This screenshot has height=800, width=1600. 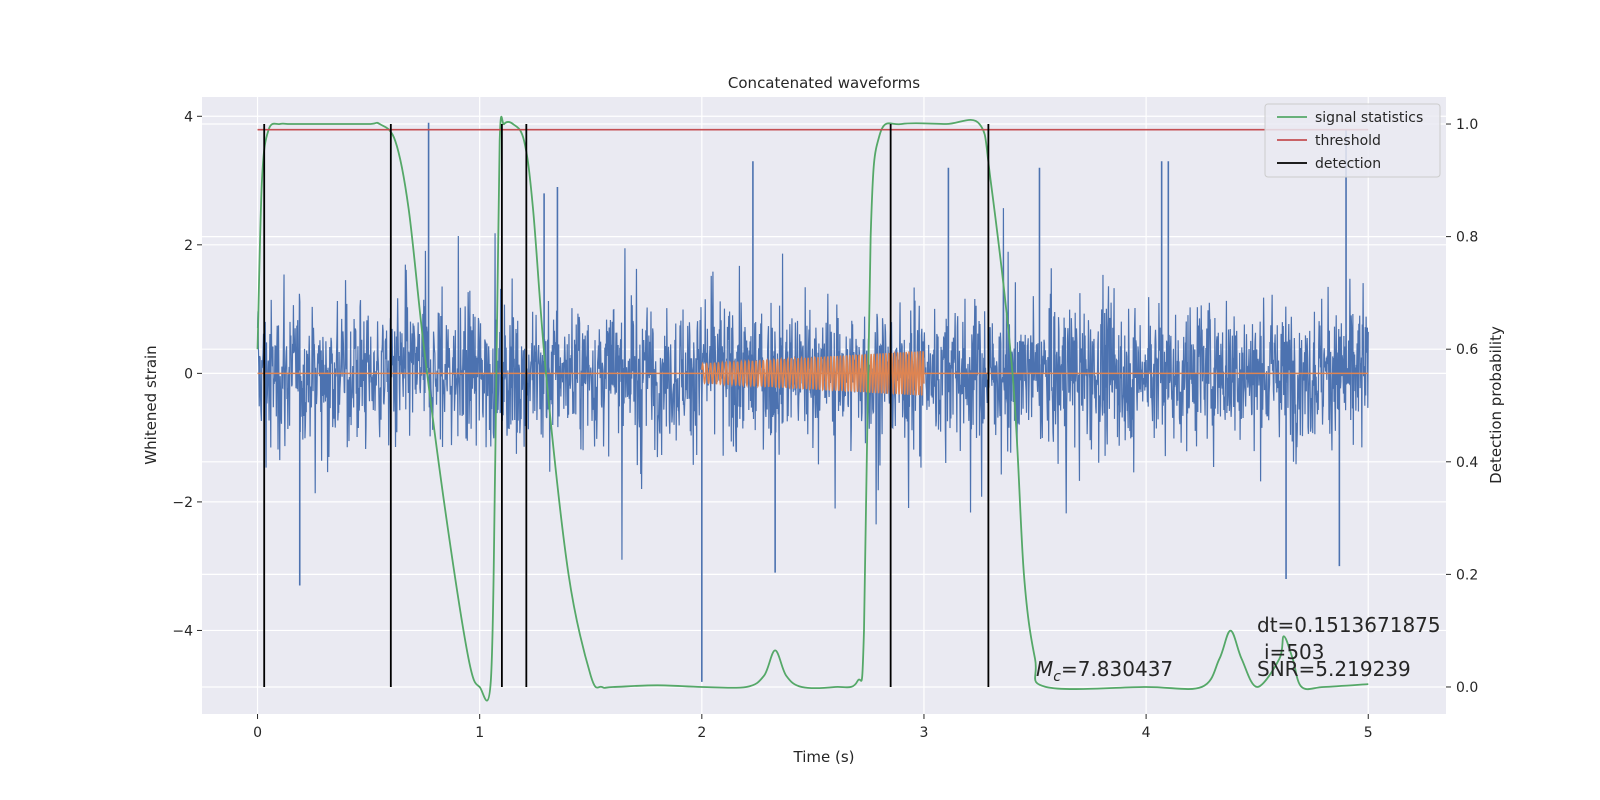 I want to click on y-tick-label: −2, so click(x=182, y=503).